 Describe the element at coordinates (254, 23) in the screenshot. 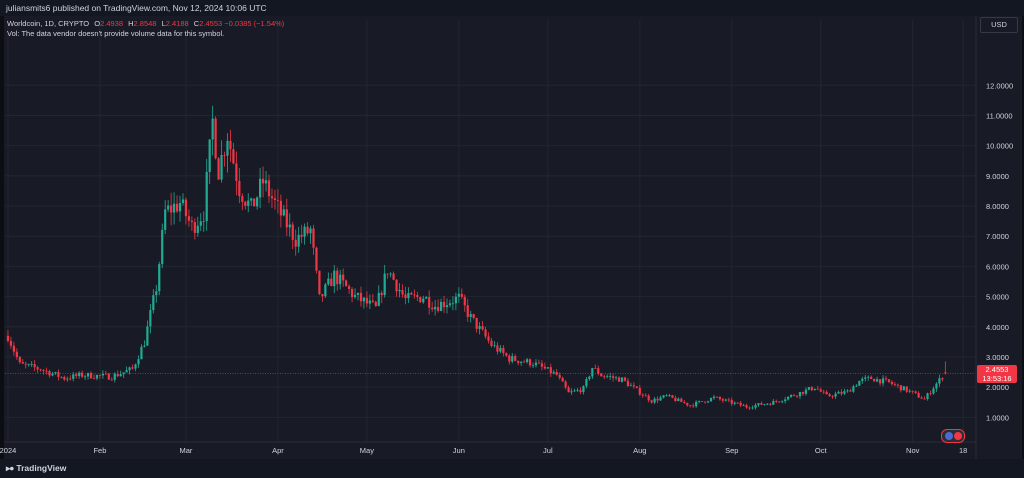

I see `change-value: −0.0385 (−1.54%)` at that location.